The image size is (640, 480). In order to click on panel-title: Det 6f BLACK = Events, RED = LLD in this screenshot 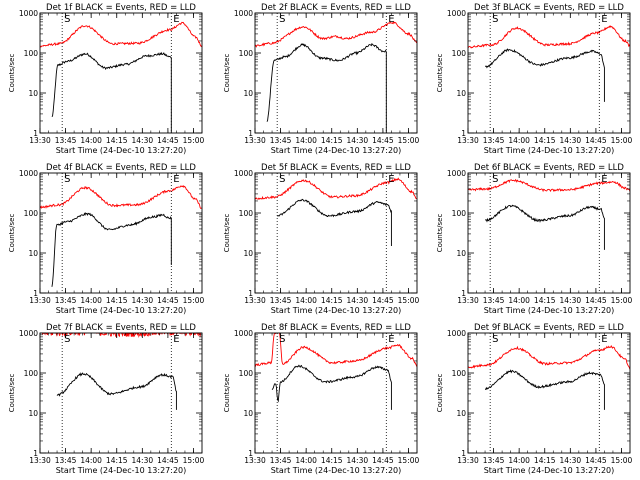, I will do `click(549, 168)`.